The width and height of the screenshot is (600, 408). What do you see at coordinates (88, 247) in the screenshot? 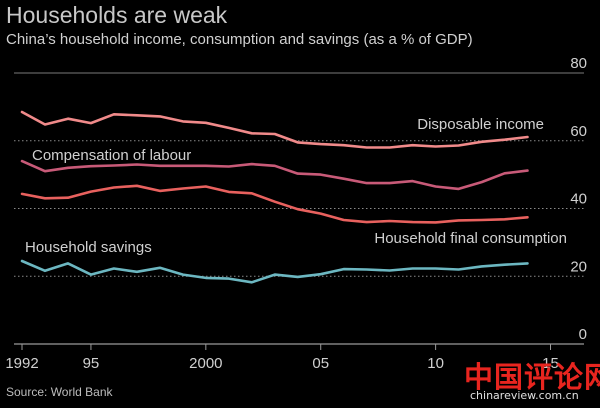
I see `series-label: Household savings` at bounding box center [88, 247].